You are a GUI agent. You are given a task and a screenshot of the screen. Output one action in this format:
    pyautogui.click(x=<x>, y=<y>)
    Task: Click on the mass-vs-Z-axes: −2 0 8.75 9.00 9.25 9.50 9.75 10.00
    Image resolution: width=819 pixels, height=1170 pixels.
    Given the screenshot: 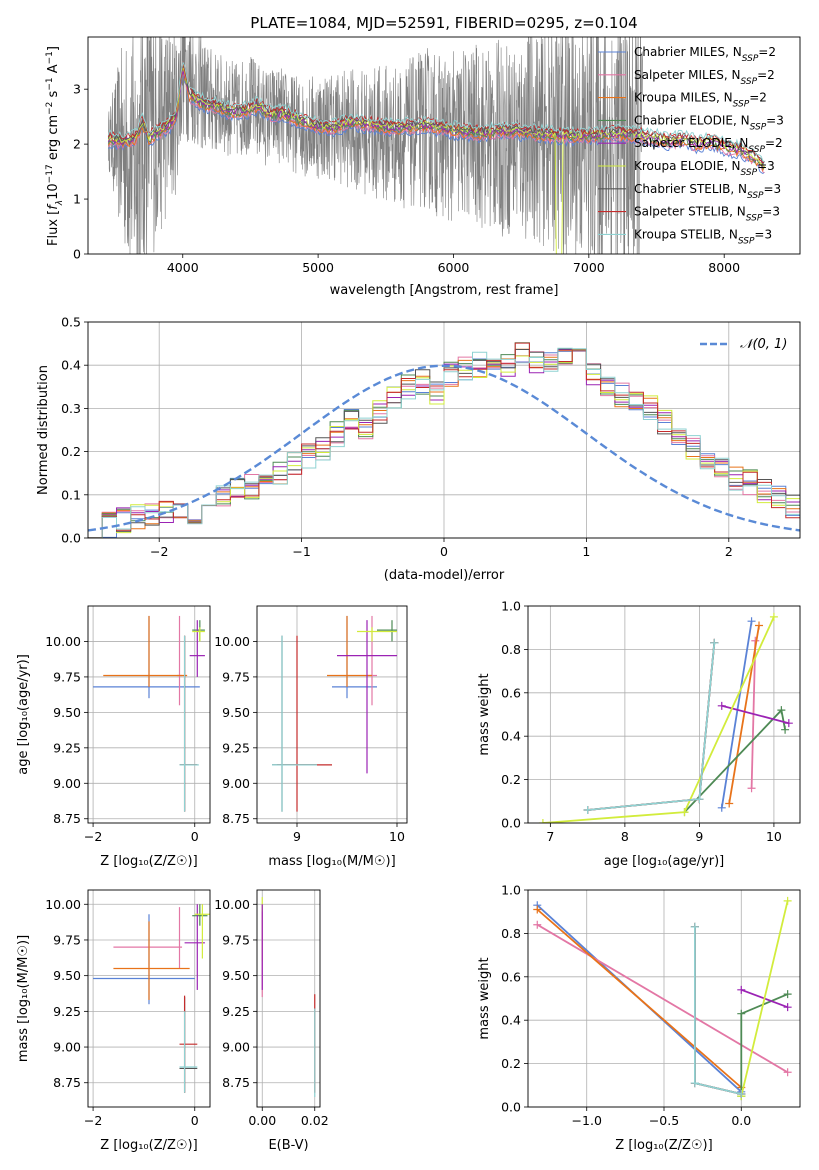 What is the action you would take?
    pyautogui.click(x=127, y=1009)
    